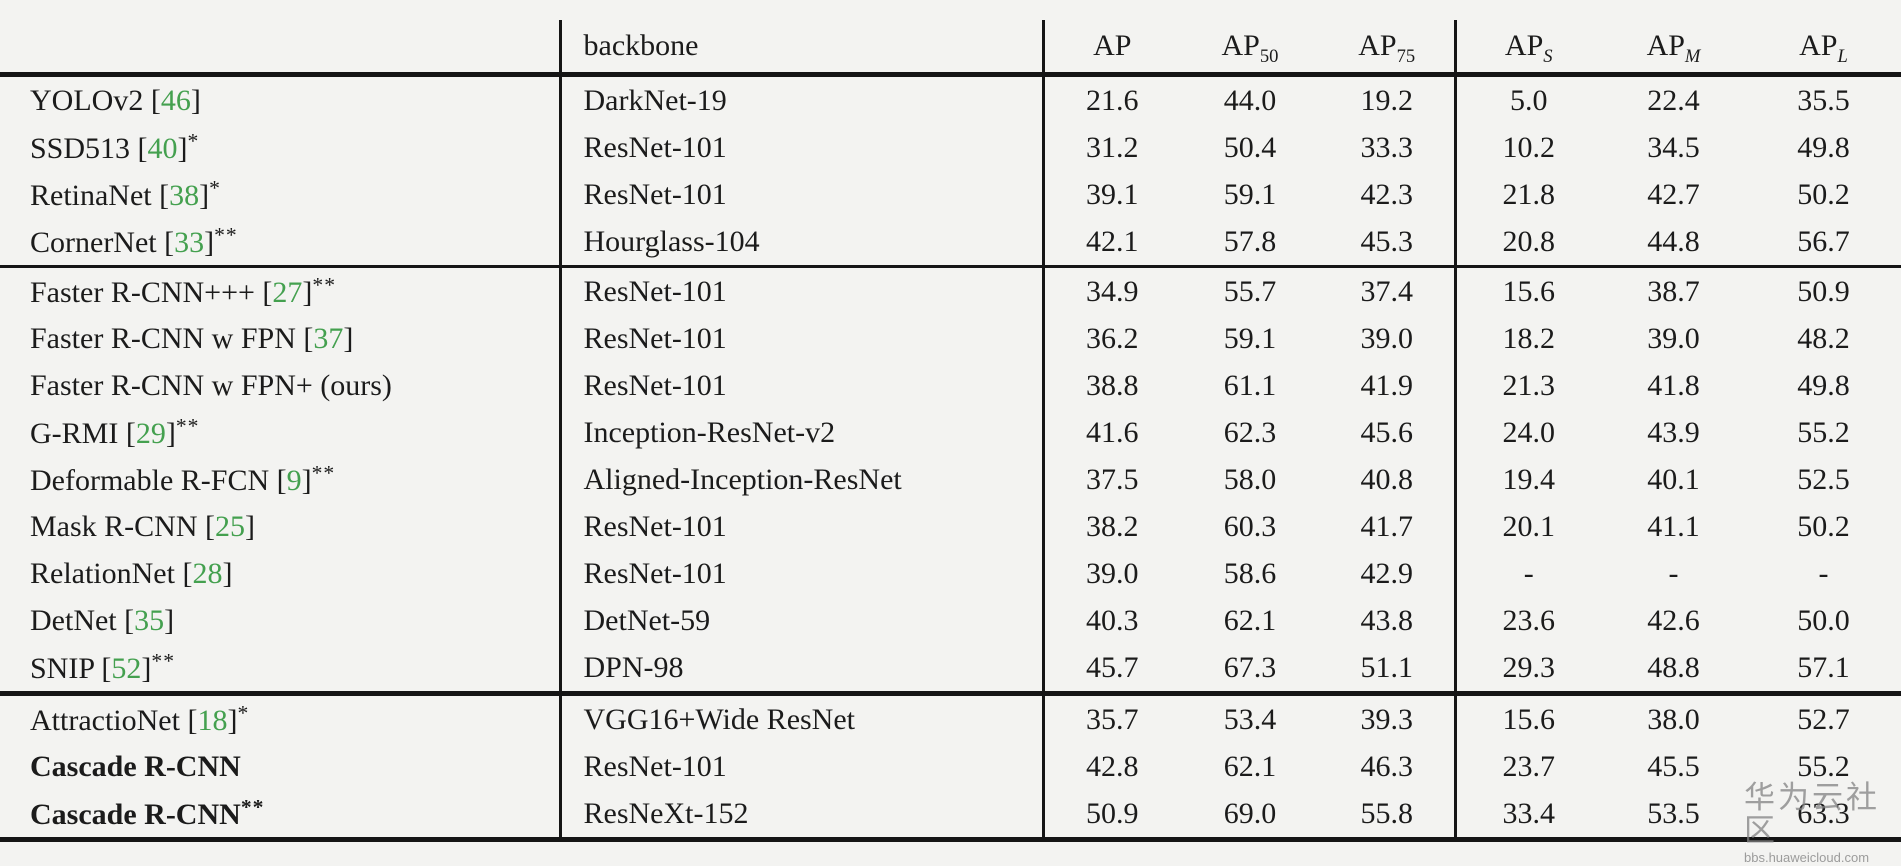  What do you see at coordinates (102, 573) in the screenshot?
I see `method-name: RelationNet` at bounding box center [102, 573].